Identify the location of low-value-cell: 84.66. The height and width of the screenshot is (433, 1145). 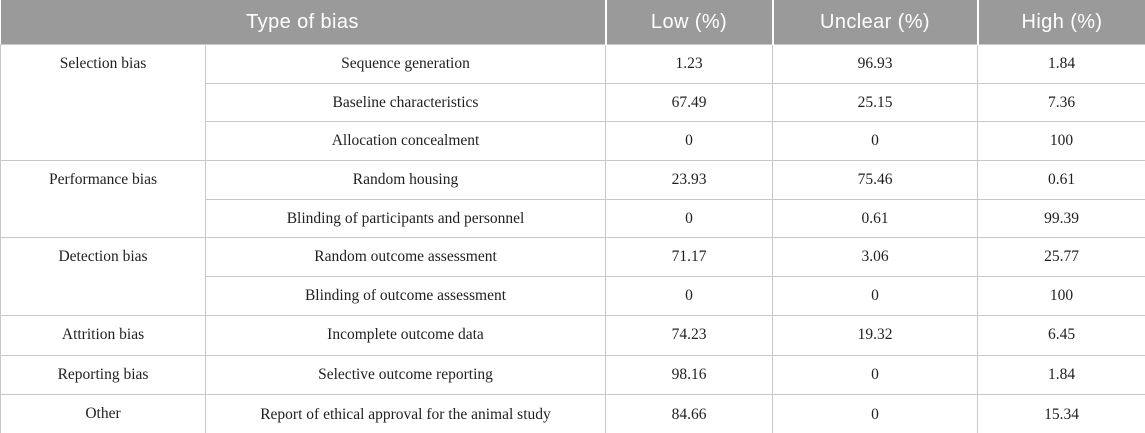
(689, 413).